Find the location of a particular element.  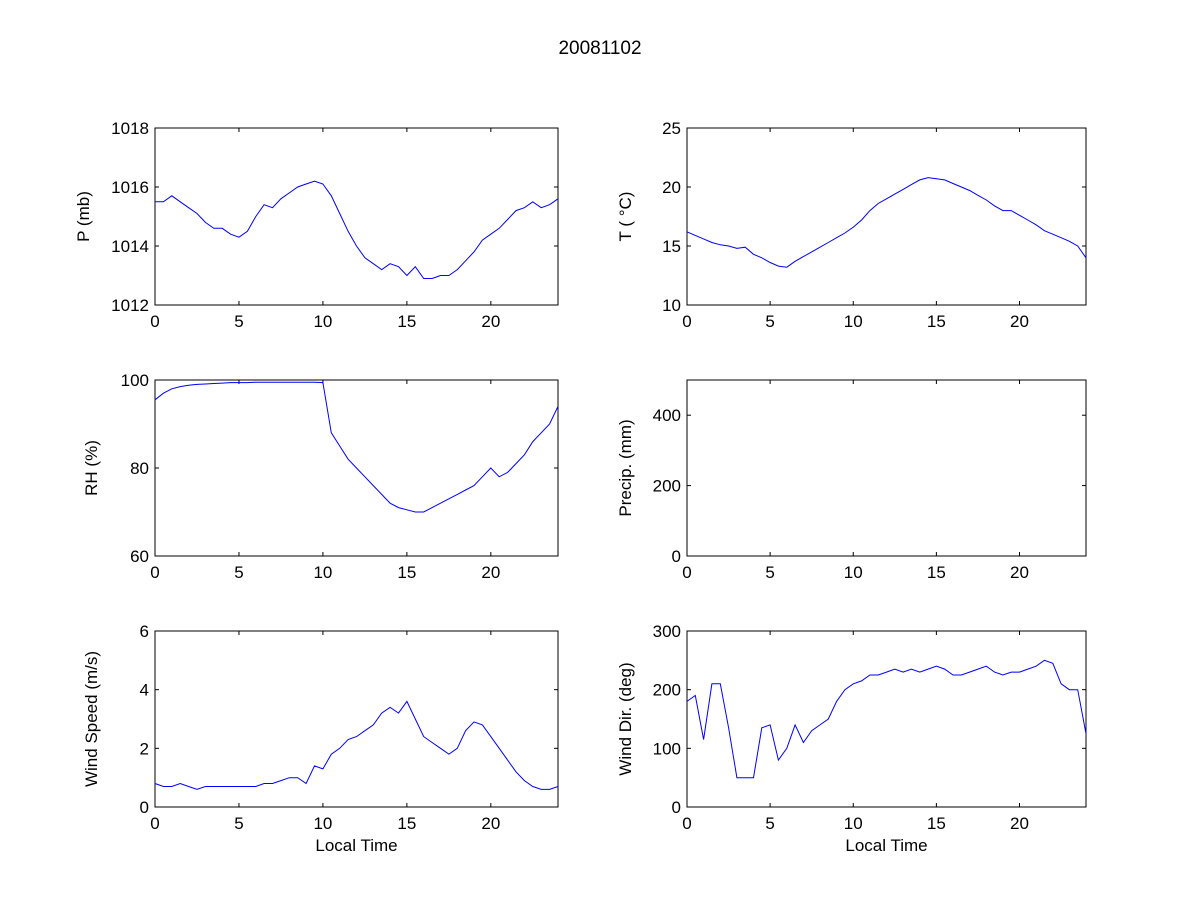

y-tick-label: 20 is located at coordinates (671, 187).